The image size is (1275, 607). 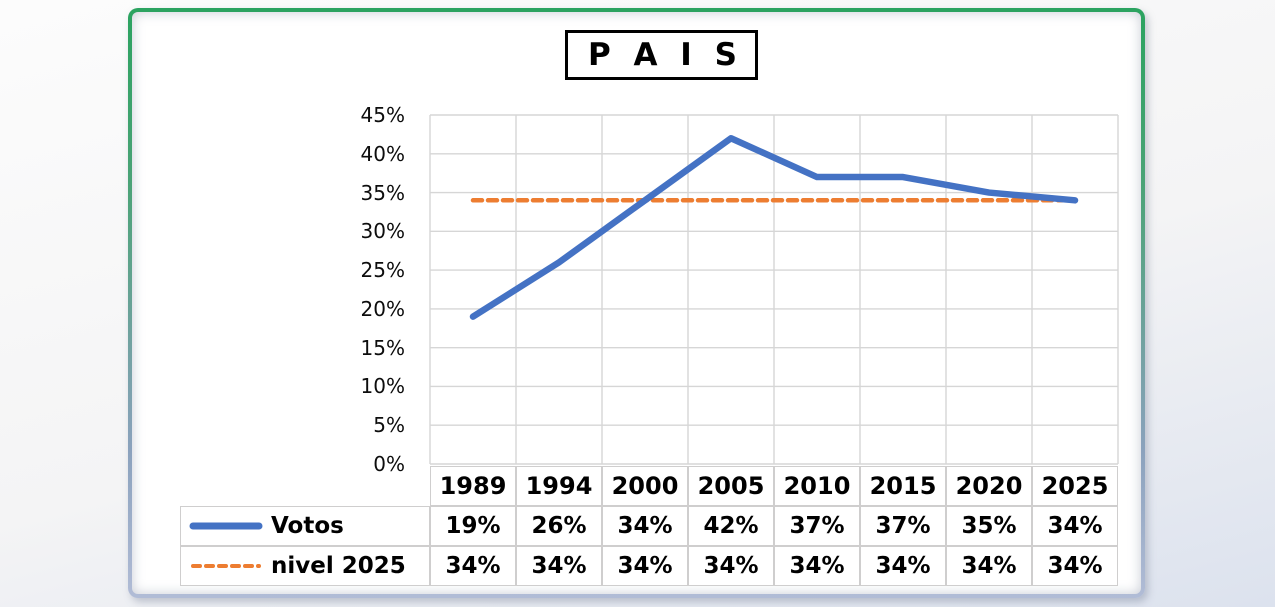 What do you see at coordinates (989, 526) in the screenshot?
I see `votos-value-cell: 35%` at bounding box center [989, 526].